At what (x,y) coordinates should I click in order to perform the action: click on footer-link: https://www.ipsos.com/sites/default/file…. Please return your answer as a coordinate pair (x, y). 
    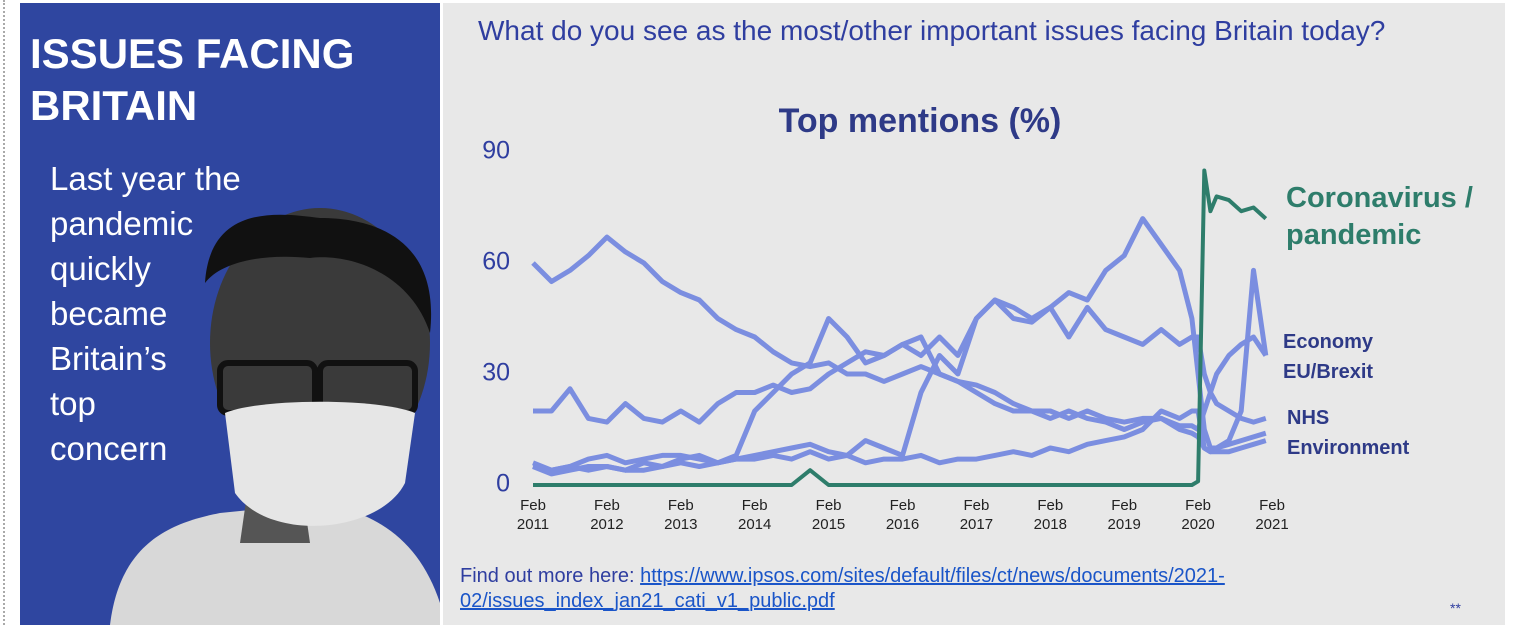
    Looking at the image, I should click on (842, 588).